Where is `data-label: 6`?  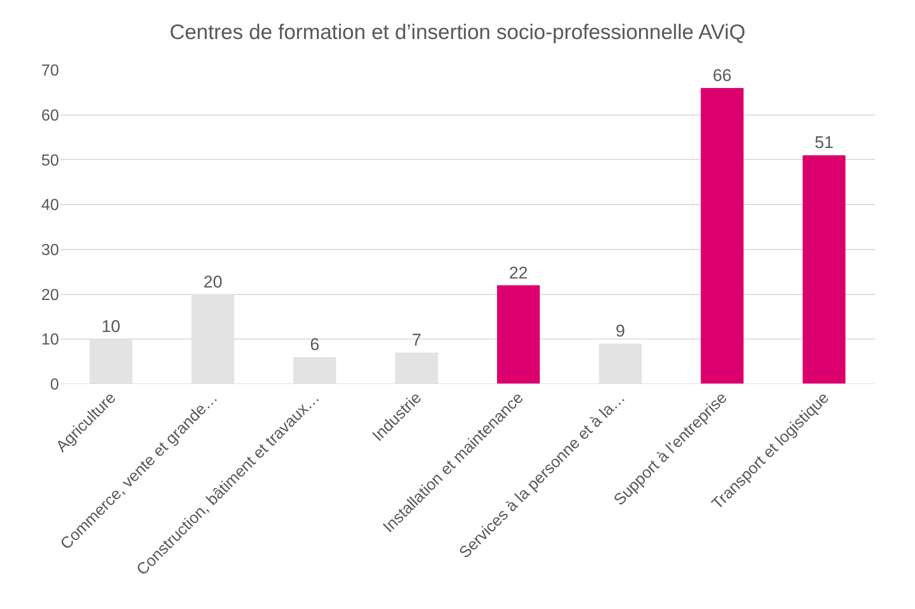
data-label: 6 is located at coordinates (315, 344).